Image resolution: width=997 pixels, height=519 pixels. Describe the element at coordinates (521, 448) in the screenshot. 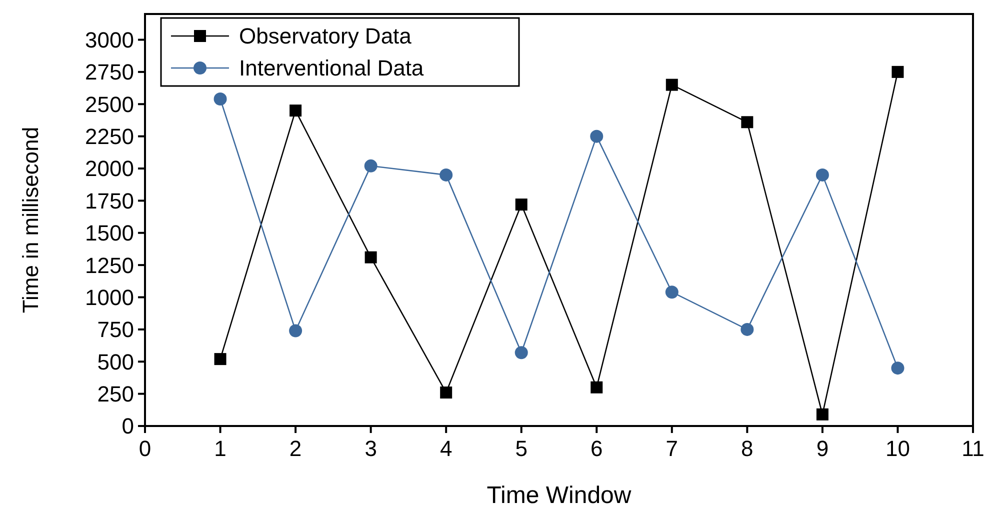

I see `x-tick-label: 5` at that location.